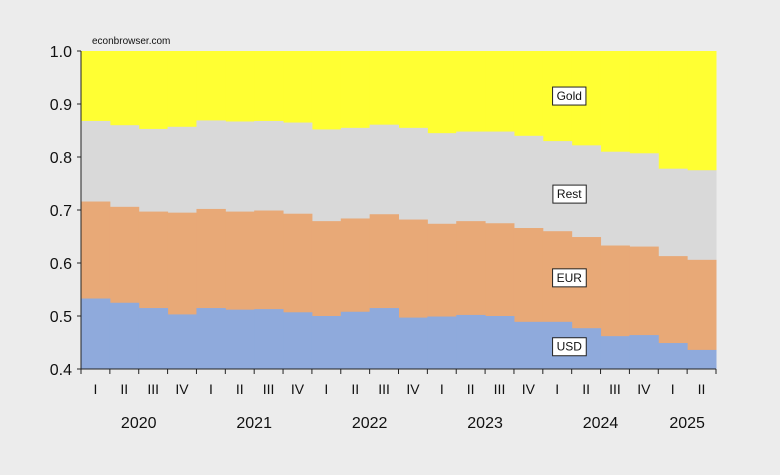  Describe the element at coordinates (702, 359) in the screenshot. I see `area-usd-2025Q2` at that location.